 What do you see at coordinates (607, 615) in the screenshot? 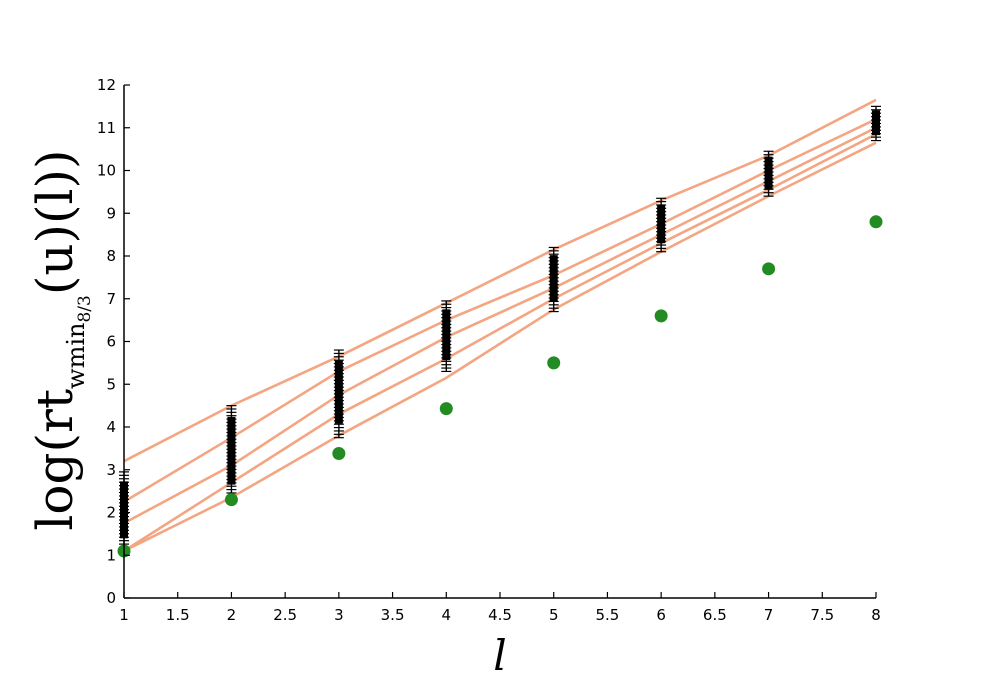
I see `x-tick-label: 5.5` at bounding box center [607, 615].